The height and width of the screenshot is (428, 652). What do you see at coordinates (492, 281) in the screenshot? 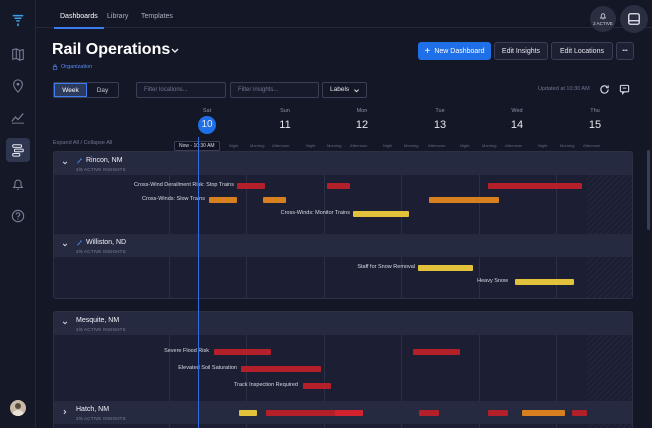
I see `insight-label: Heavy Snow` at bounding box center [492, 281].